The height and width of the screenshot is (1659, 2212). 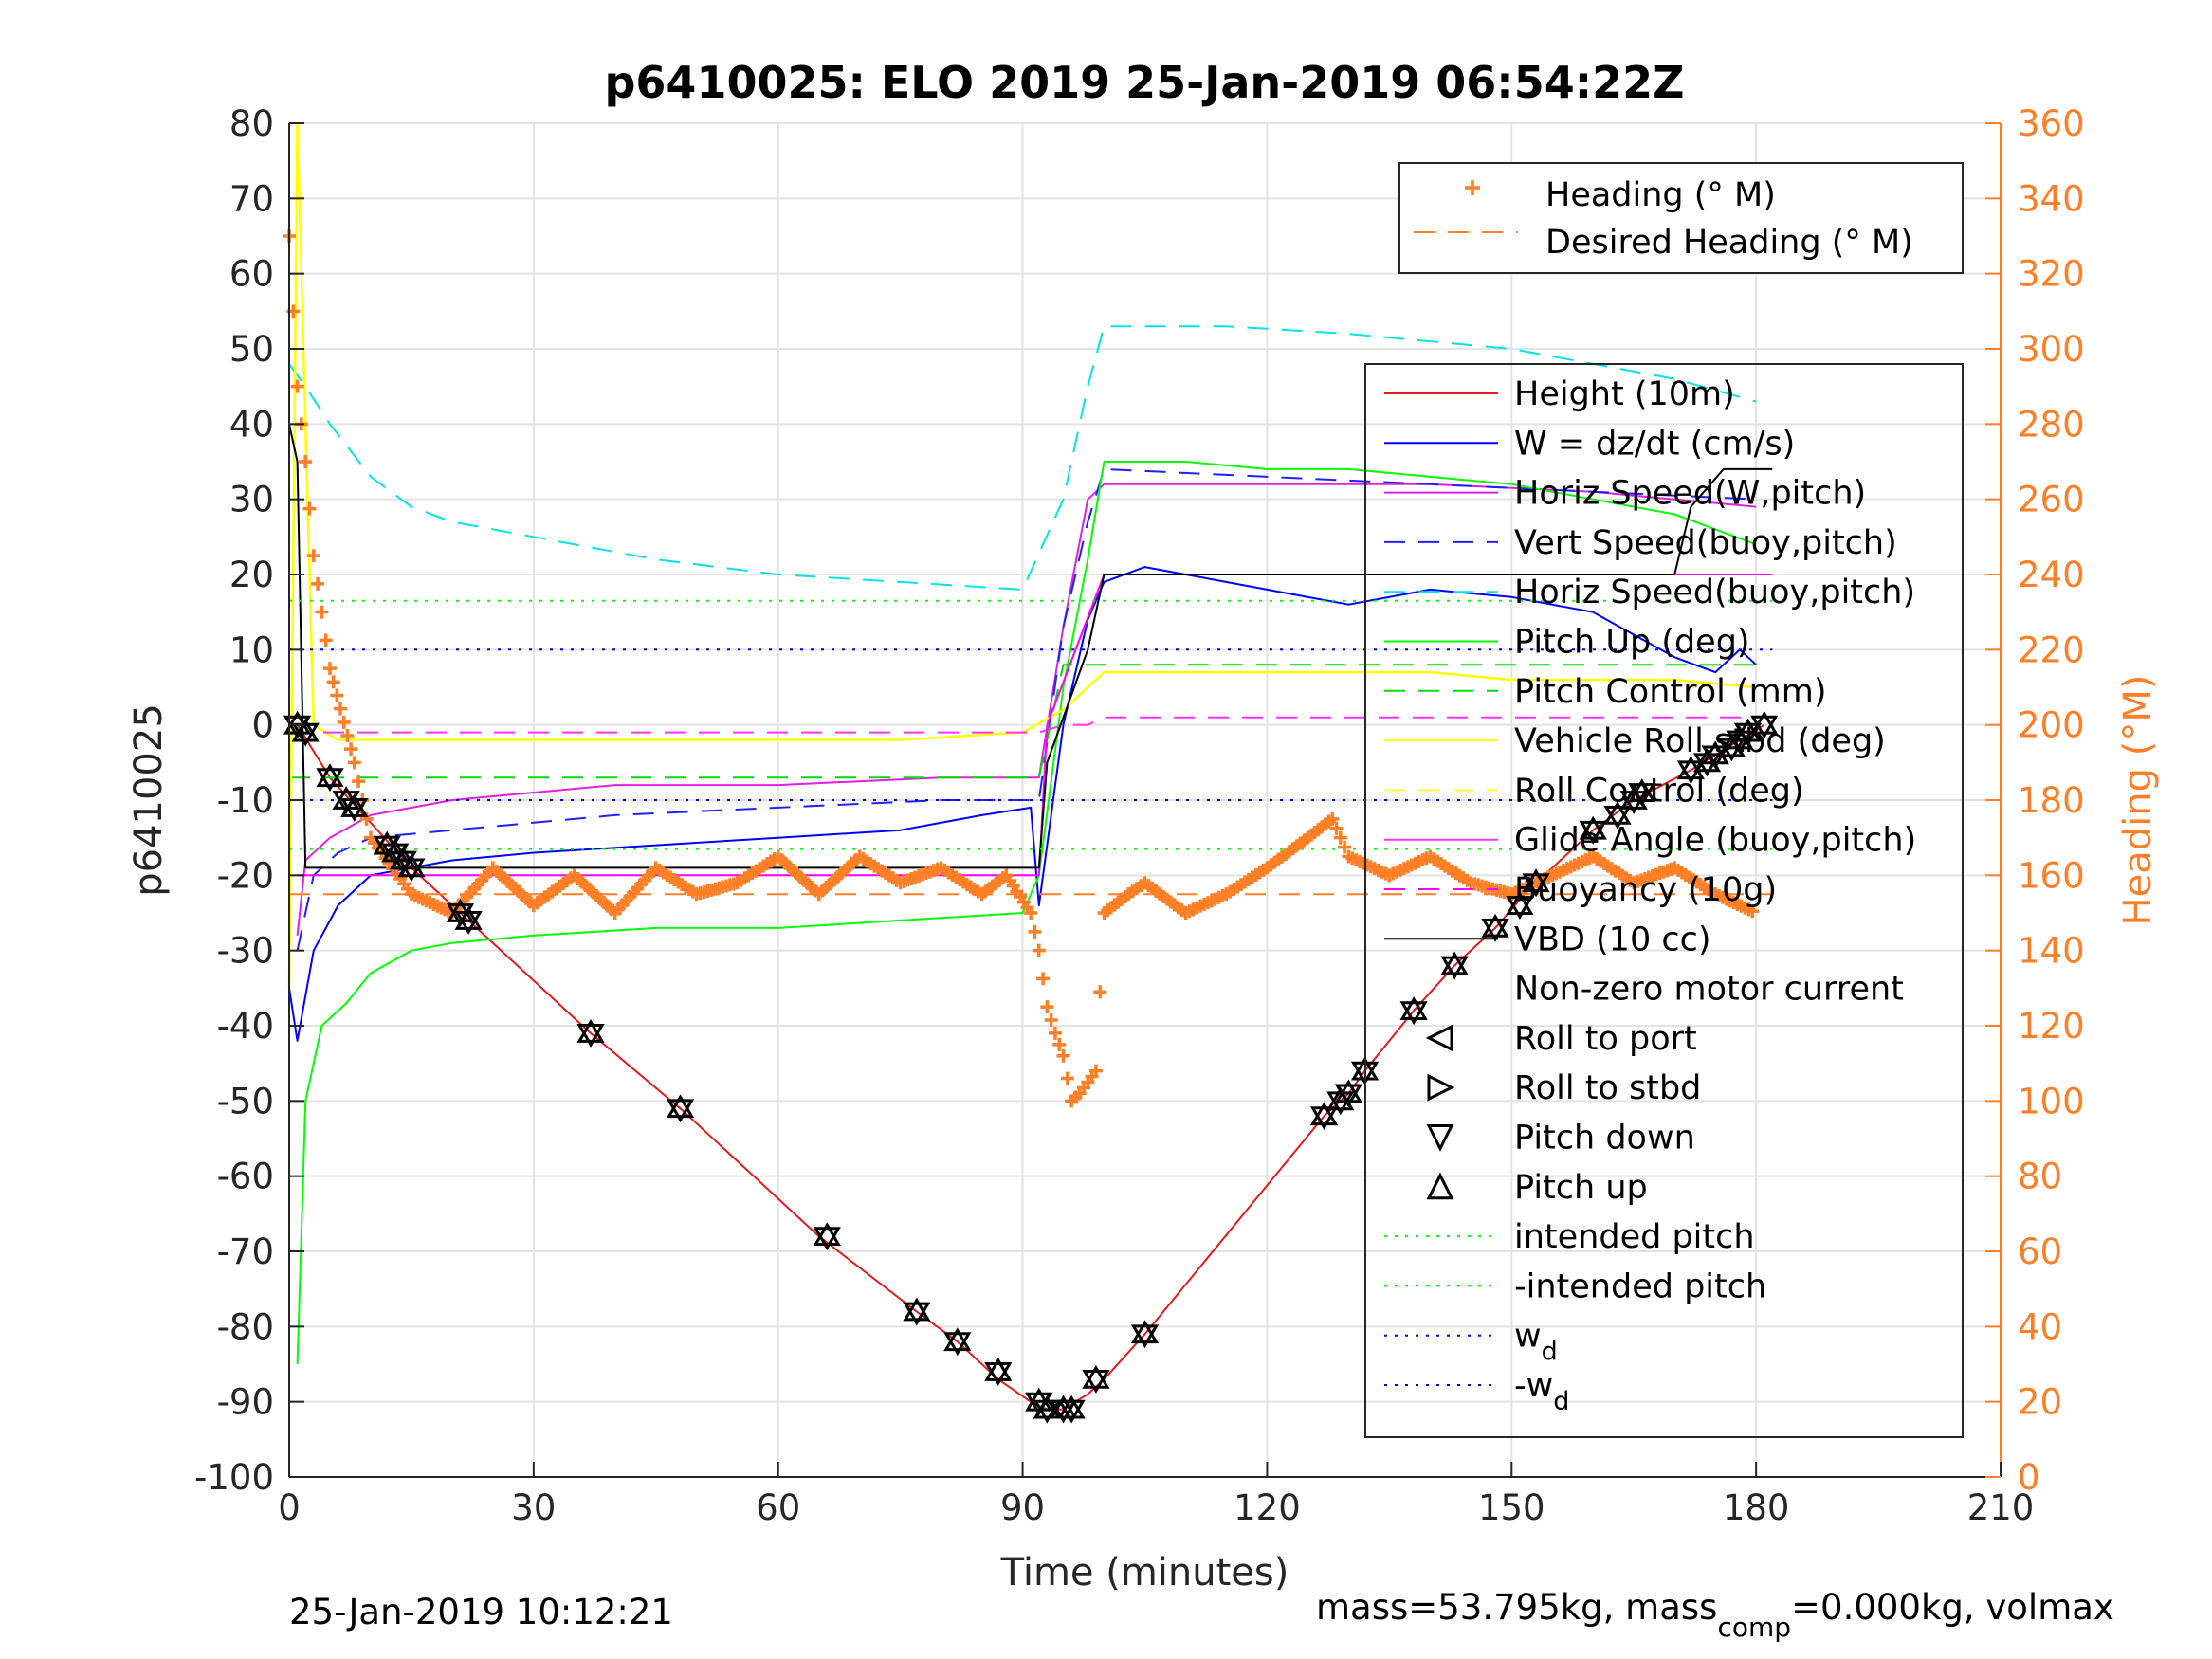 I want to click on y2-tick-label-0: 0, so click(x=2029, y=1477).